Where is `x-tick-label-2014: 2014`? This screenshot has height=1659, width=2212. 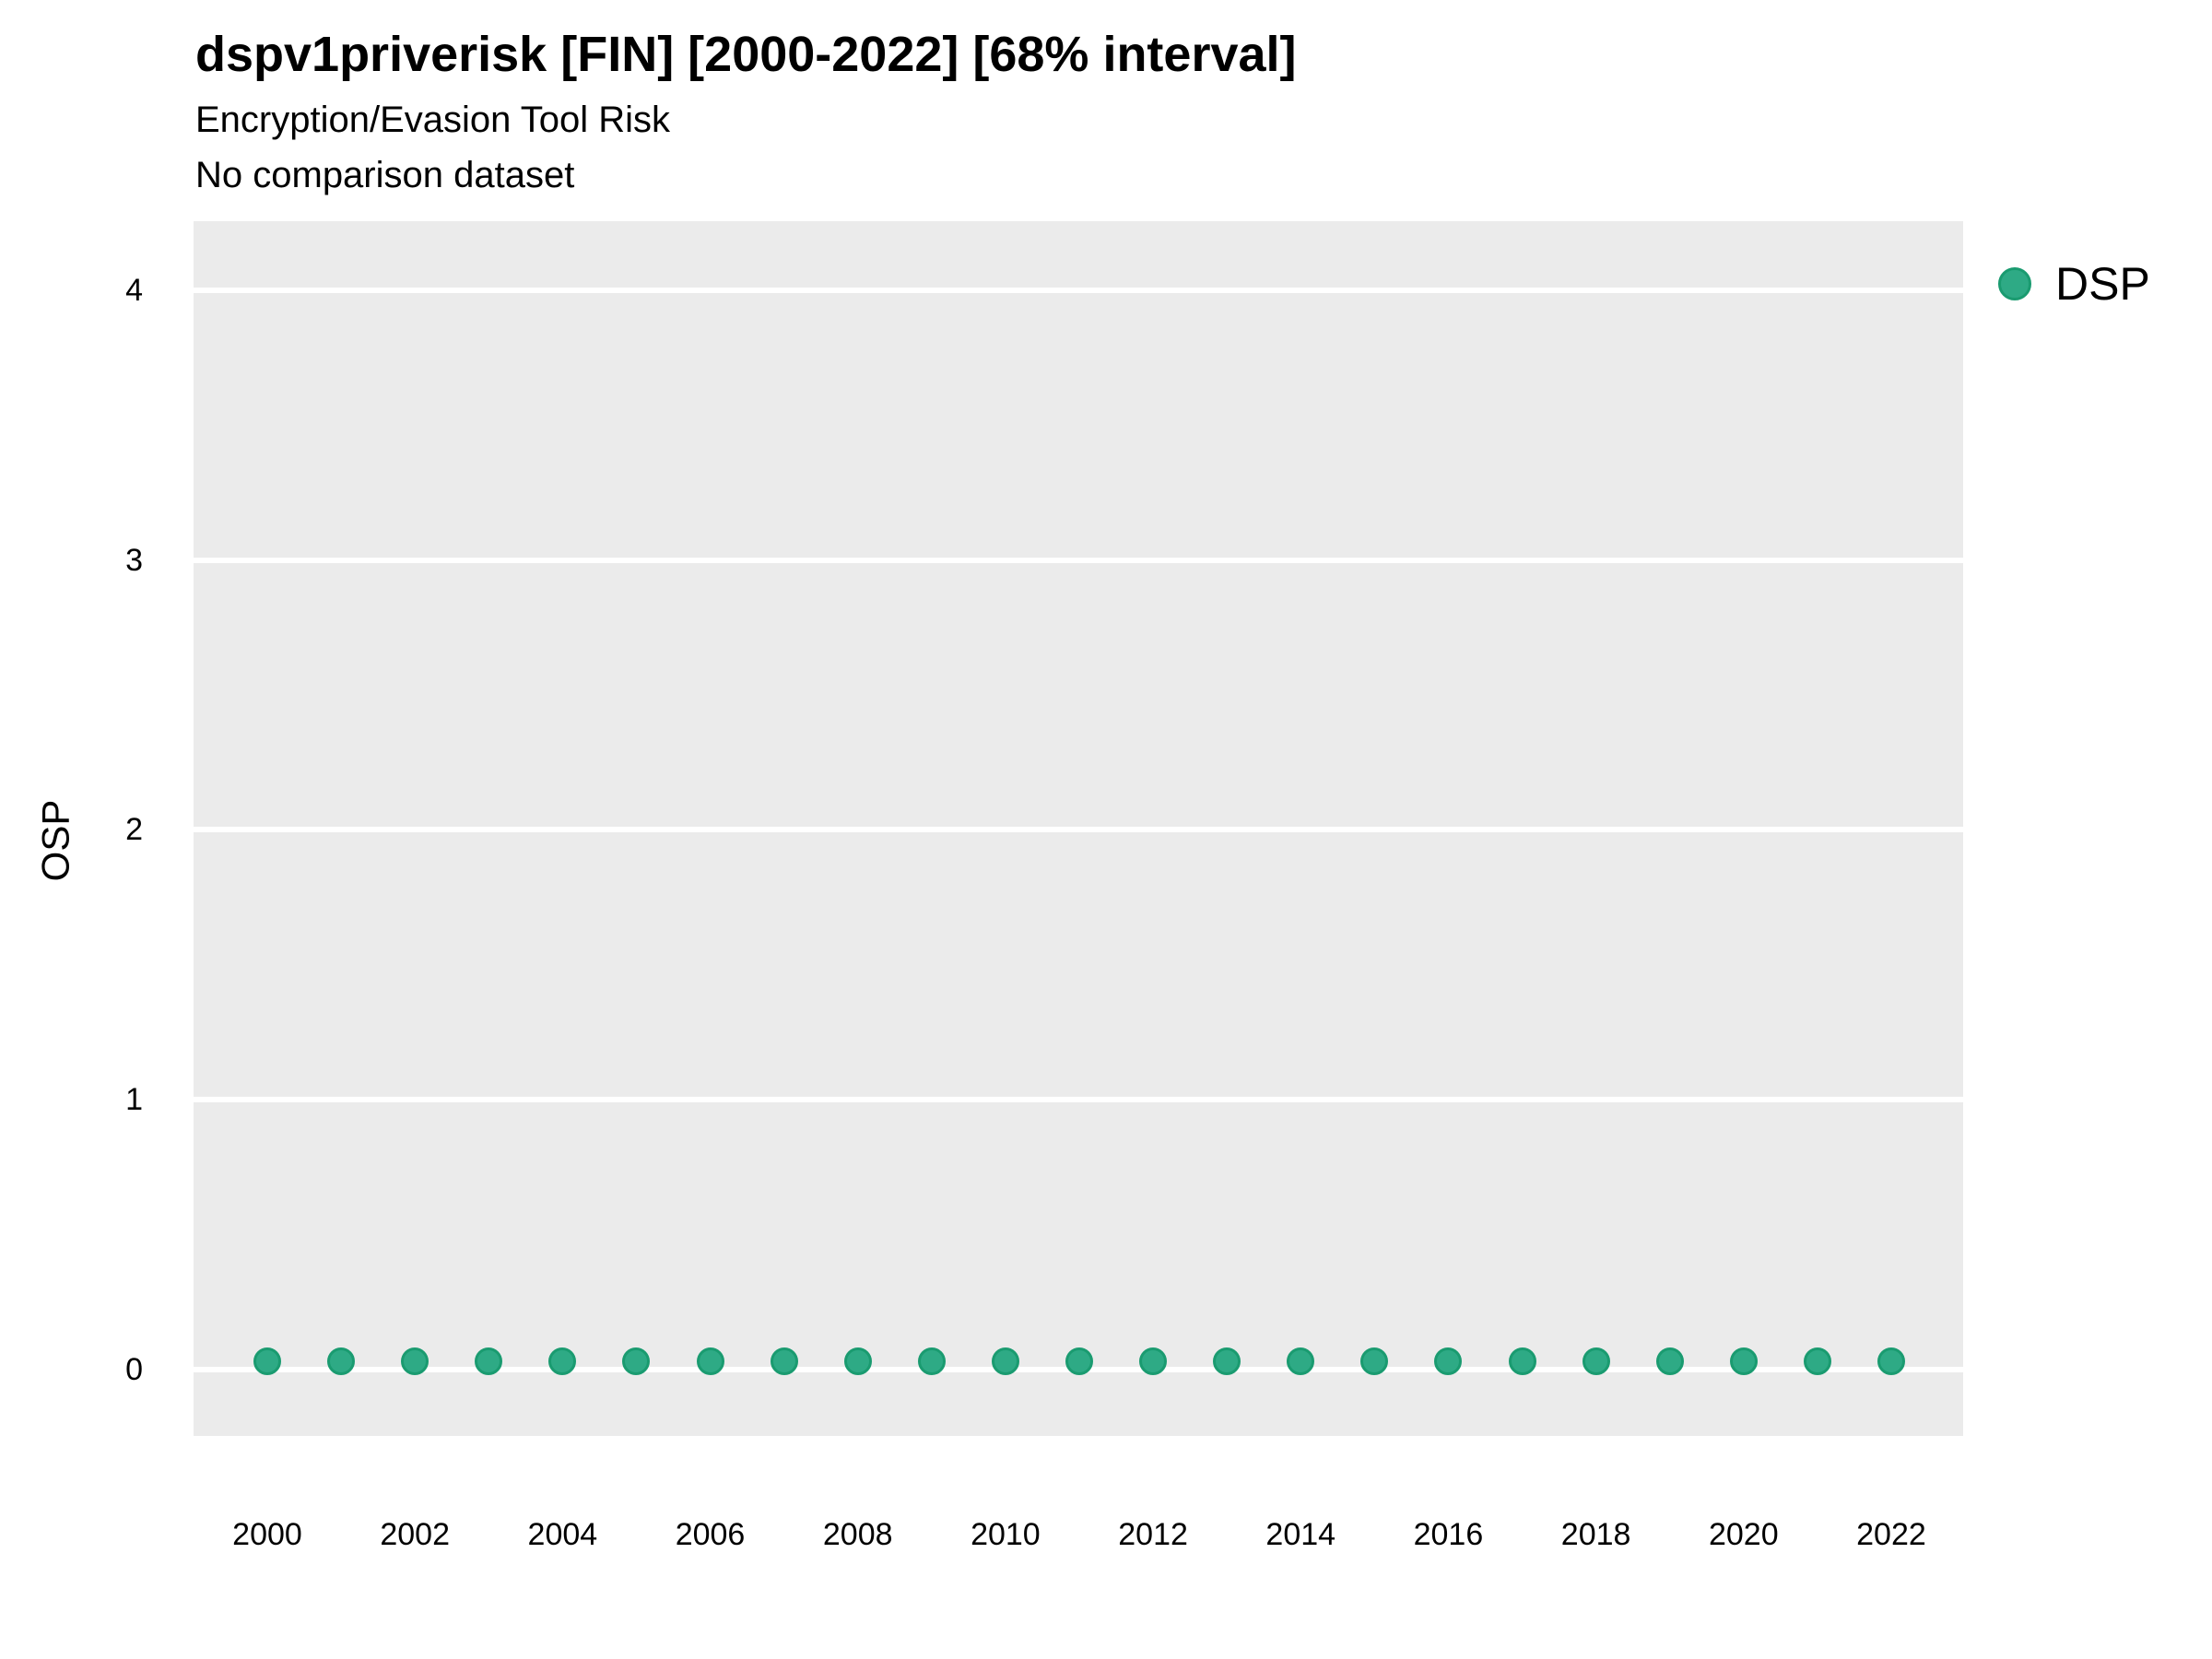 x-tick-label-2014: 2014 is located at coordinates (1300, 1534).